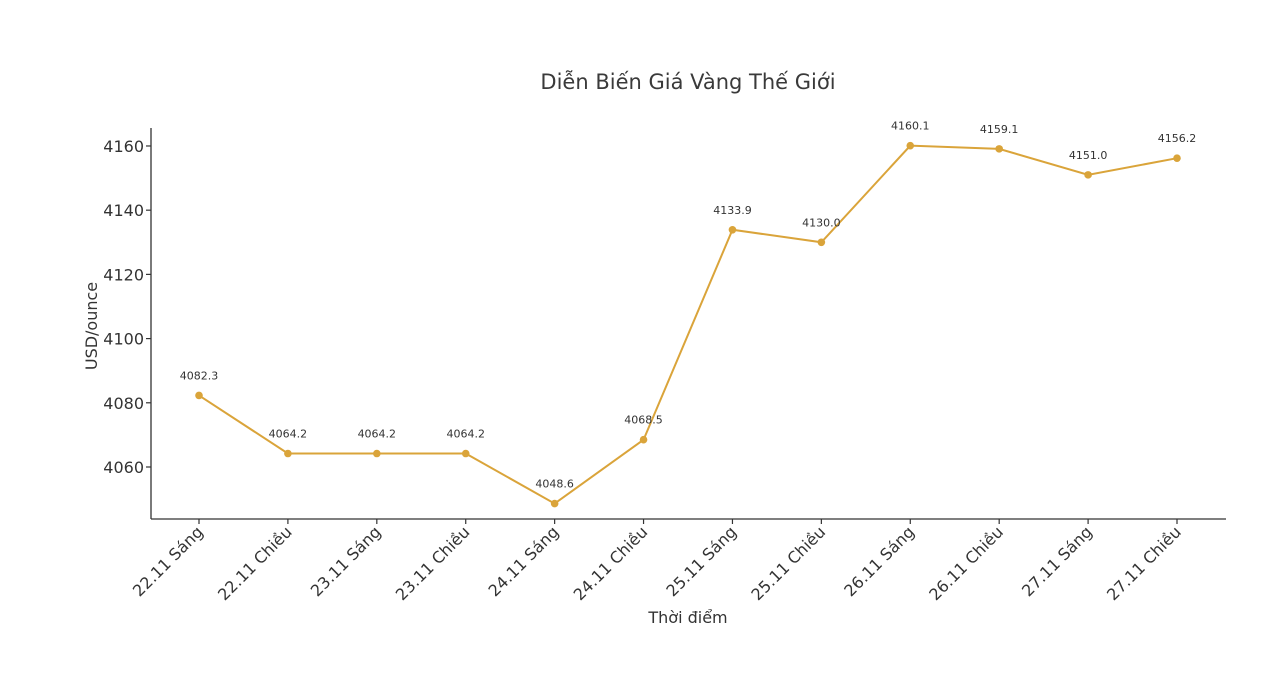 Image resolution: width=1278 pixels, height=686 pixels. Describe the element at coordinates (1177, 138) in the screenshot. I see `data-label: 4156.2` at that location.